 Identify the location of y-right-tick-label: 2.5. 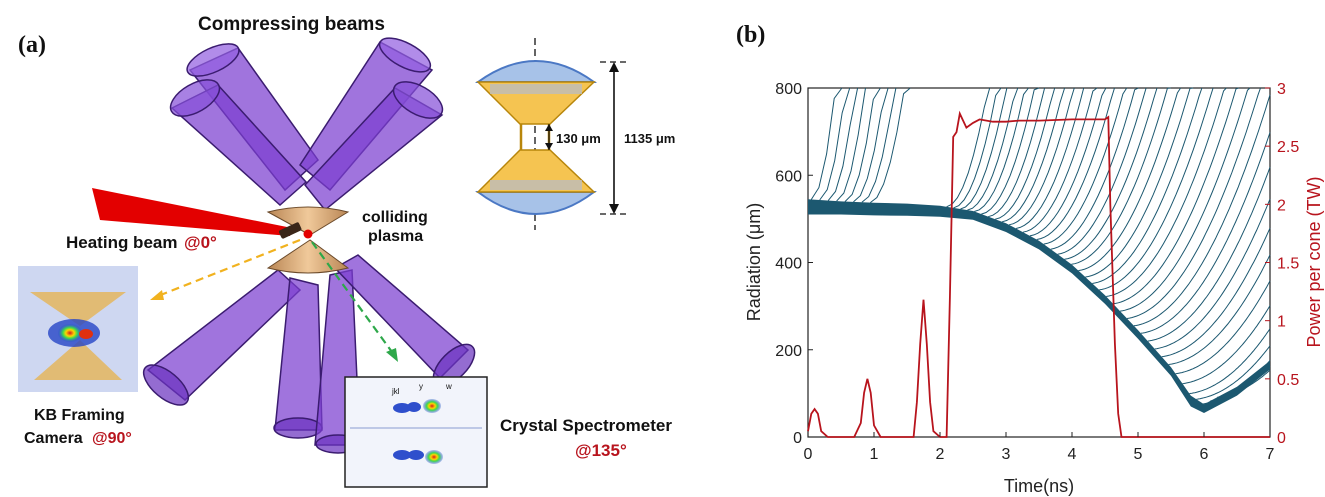
(1288, 147).